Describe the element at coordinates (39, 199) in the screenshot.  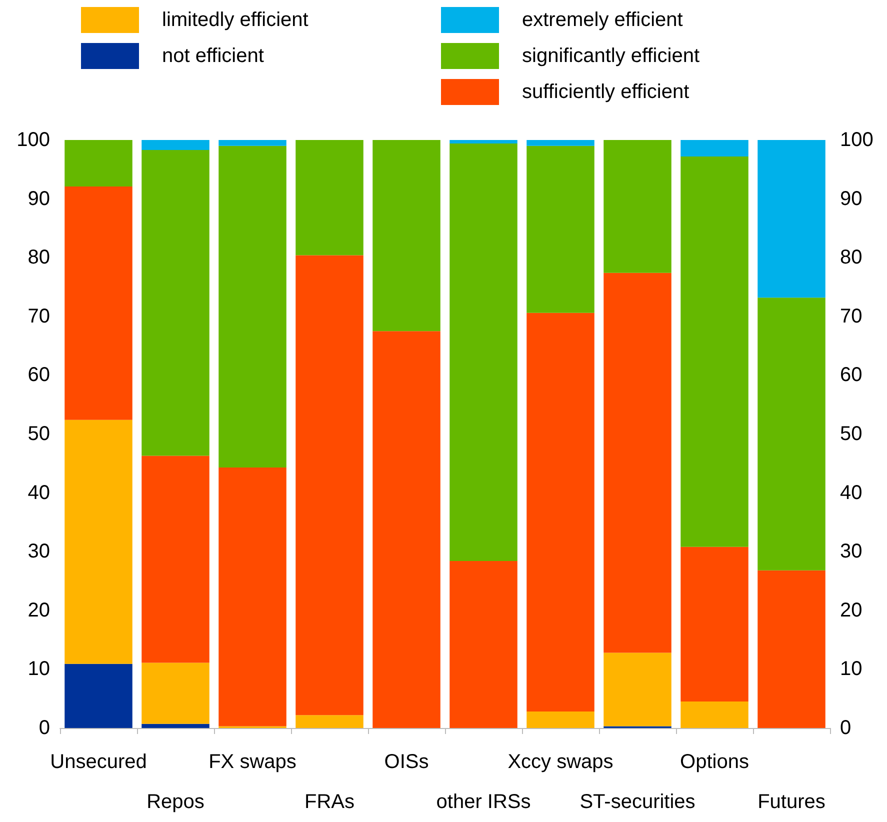
I see `y-tick-label: 90` at that location.